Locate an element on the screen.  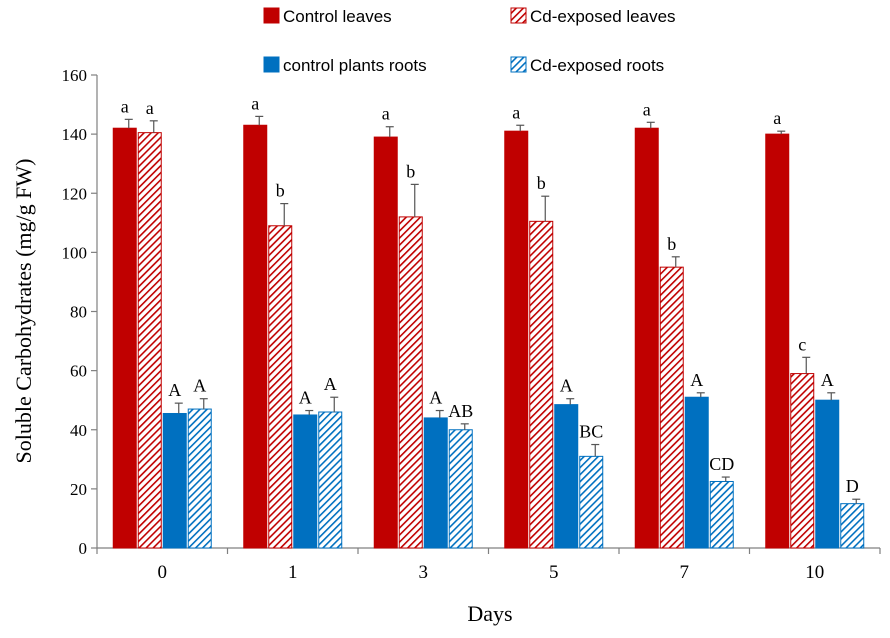
significance-label: c is located at coordinates (802, 344).